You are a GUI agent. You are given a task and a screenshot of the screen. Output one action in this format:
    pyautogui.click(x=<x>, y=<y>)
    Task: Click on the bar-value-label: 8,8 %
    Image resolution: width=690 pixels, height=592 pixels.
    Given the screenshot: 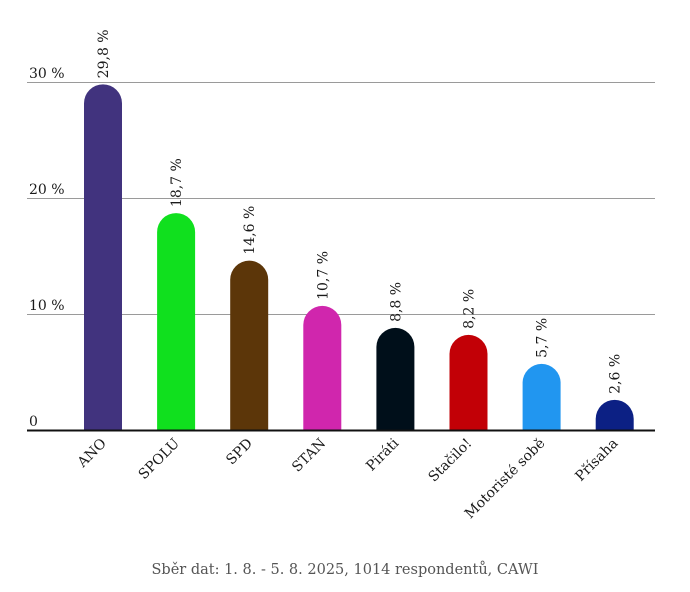 What is the action you would take?
    pyautogui.click(x=396, y=302)
    